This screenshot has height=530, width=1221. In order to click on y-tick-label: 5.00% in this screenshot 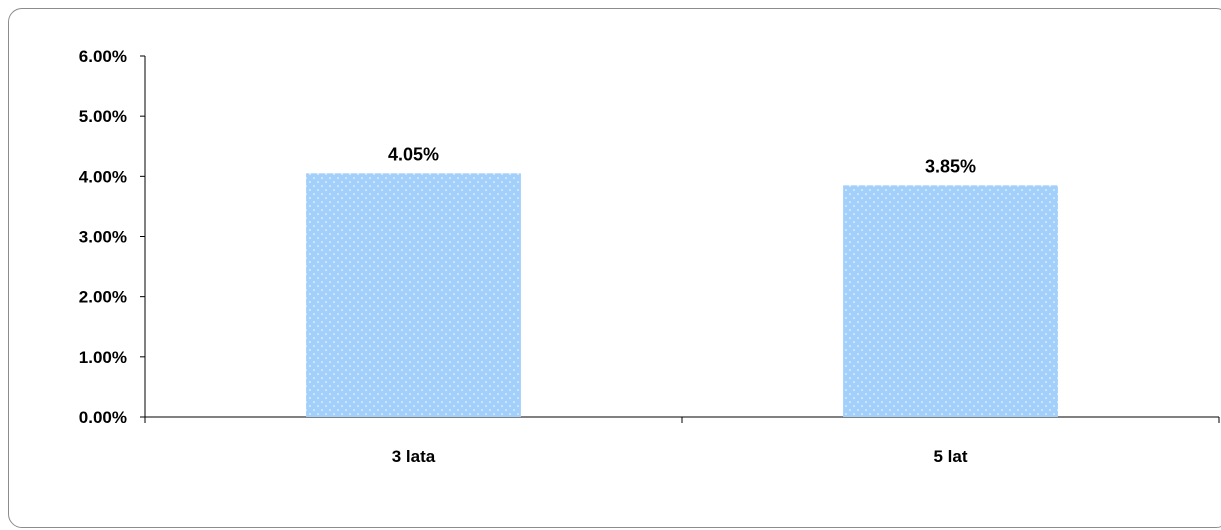, I will do `click(103, 116)`.